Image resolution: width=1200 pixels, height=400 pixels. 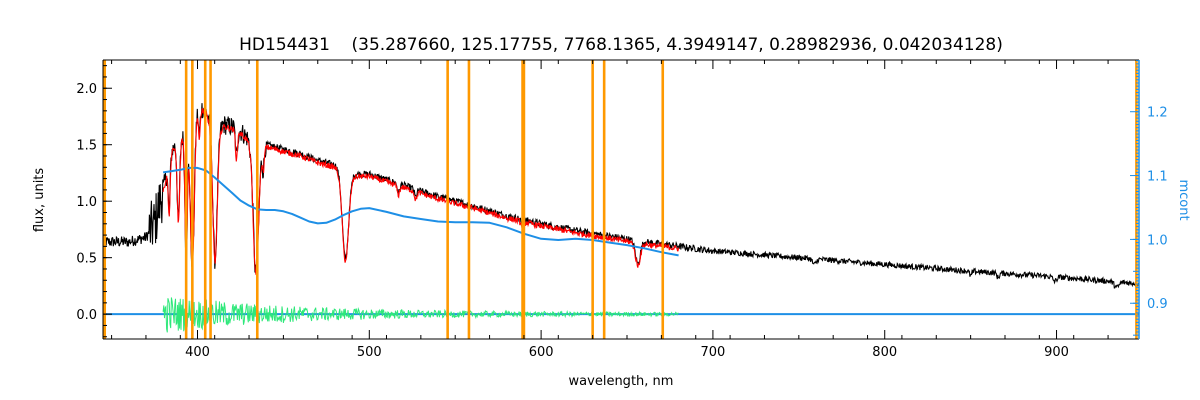 What do you see at coordinates (197, 352) in the screenshot?
I see `x-tick-label: 400` at bounding box center [197, 352].